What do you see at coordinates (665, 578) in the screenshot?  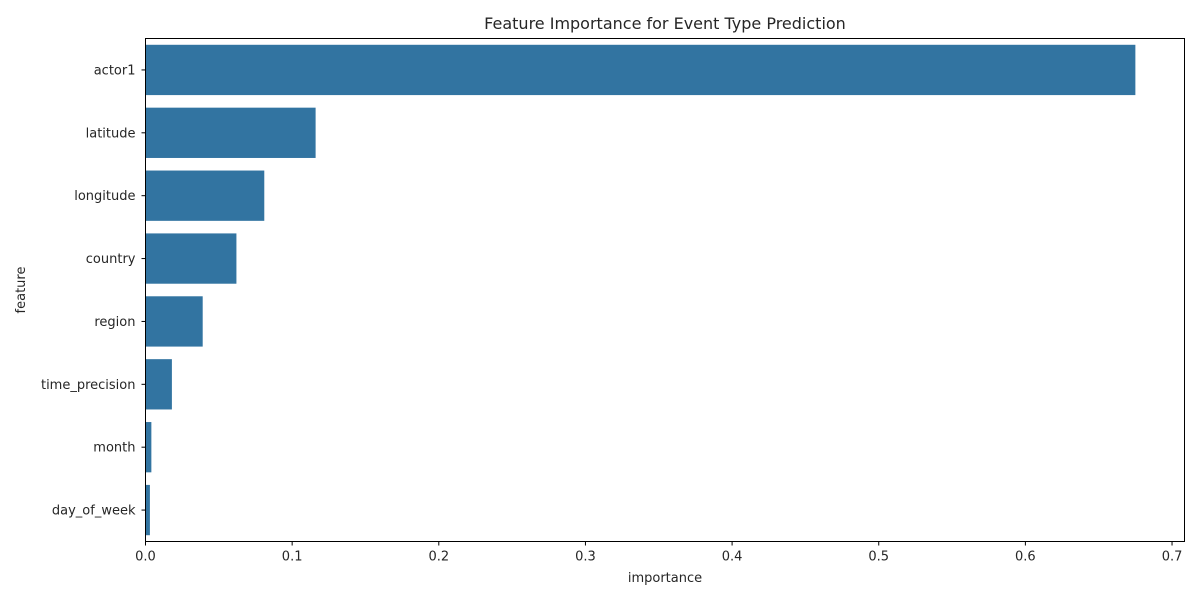 I see `x-axis-label: importance` at bounding box center [665, 578].